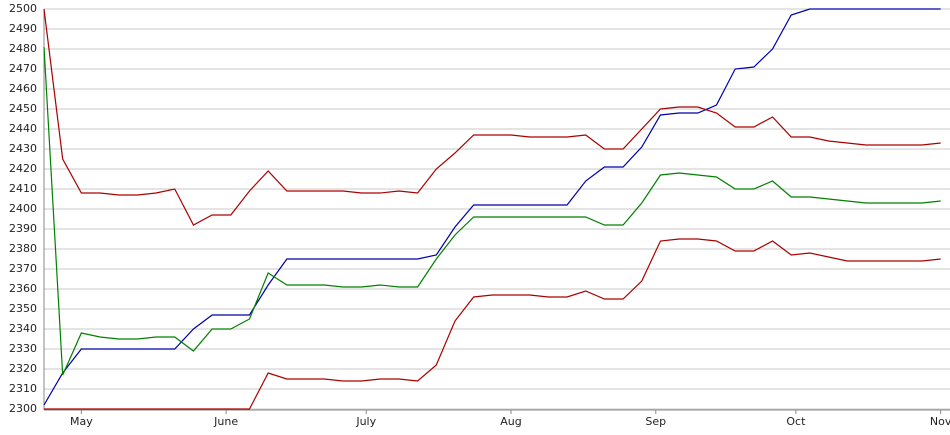 The width and height of the screenshot is (950, 435). I want to click on x-tick-label: Aug, so click(510, 421).